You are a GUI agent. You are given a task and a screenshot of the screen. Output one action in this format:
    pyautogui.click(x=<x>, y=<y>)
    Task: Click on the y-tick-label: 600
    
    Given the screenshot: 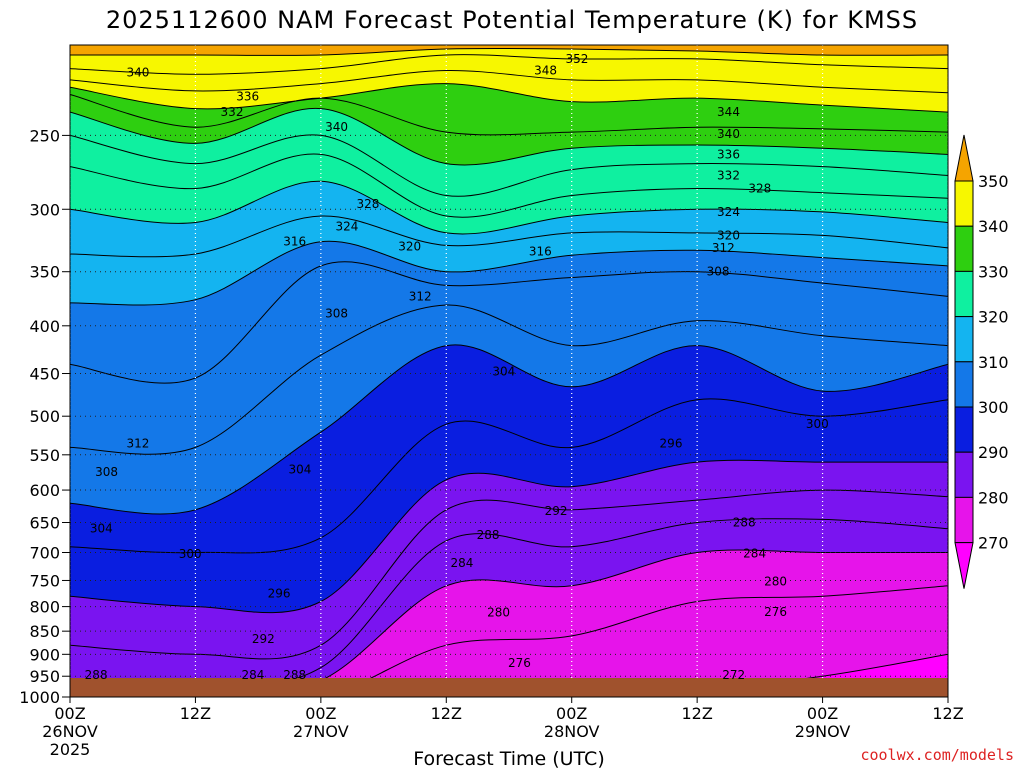 What is the action you would take?
    pyautogui.click(x=44, y=490)
    